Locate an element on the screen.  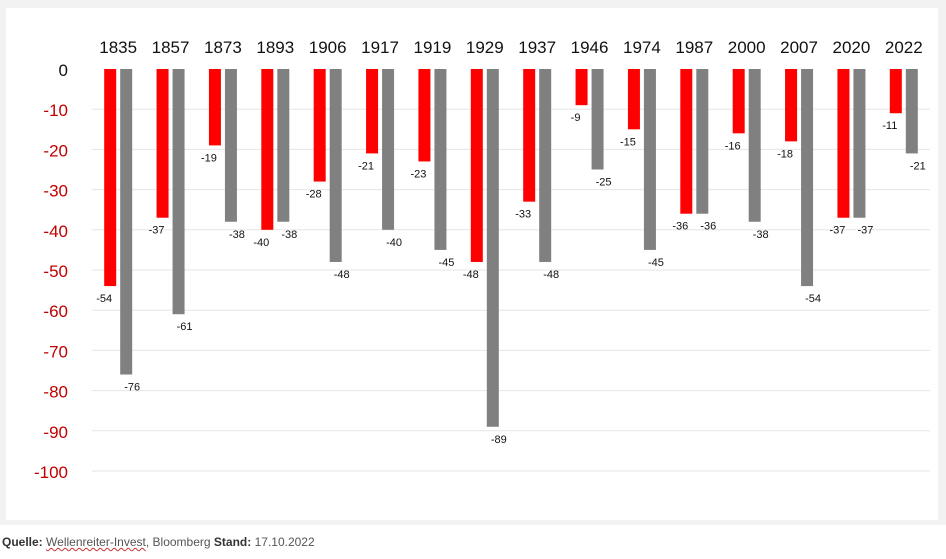
category-label: 1857 is located at coordinates (171, 47).